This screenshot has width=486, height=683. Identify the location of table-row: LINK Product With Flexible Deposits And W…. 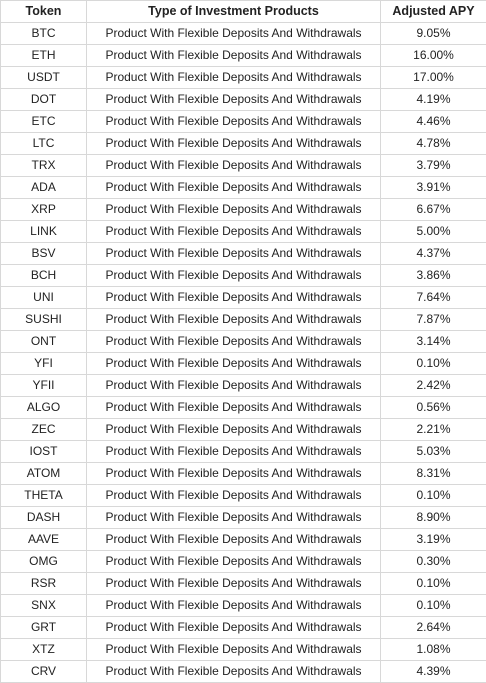
(243, 231).